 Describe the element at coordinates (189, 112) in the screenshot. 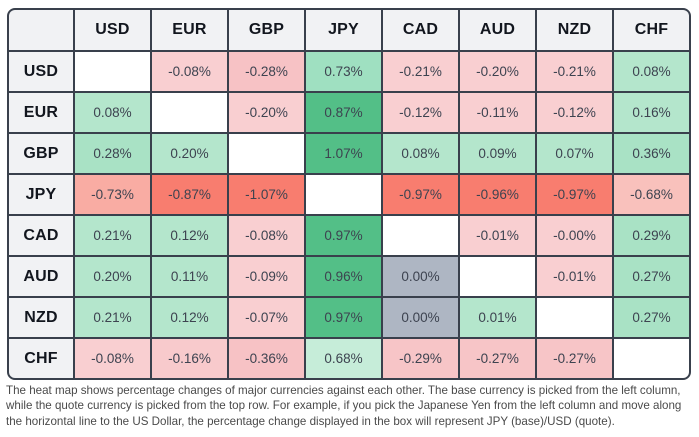

I see `heatmap-cell-eur-eur` at that location.